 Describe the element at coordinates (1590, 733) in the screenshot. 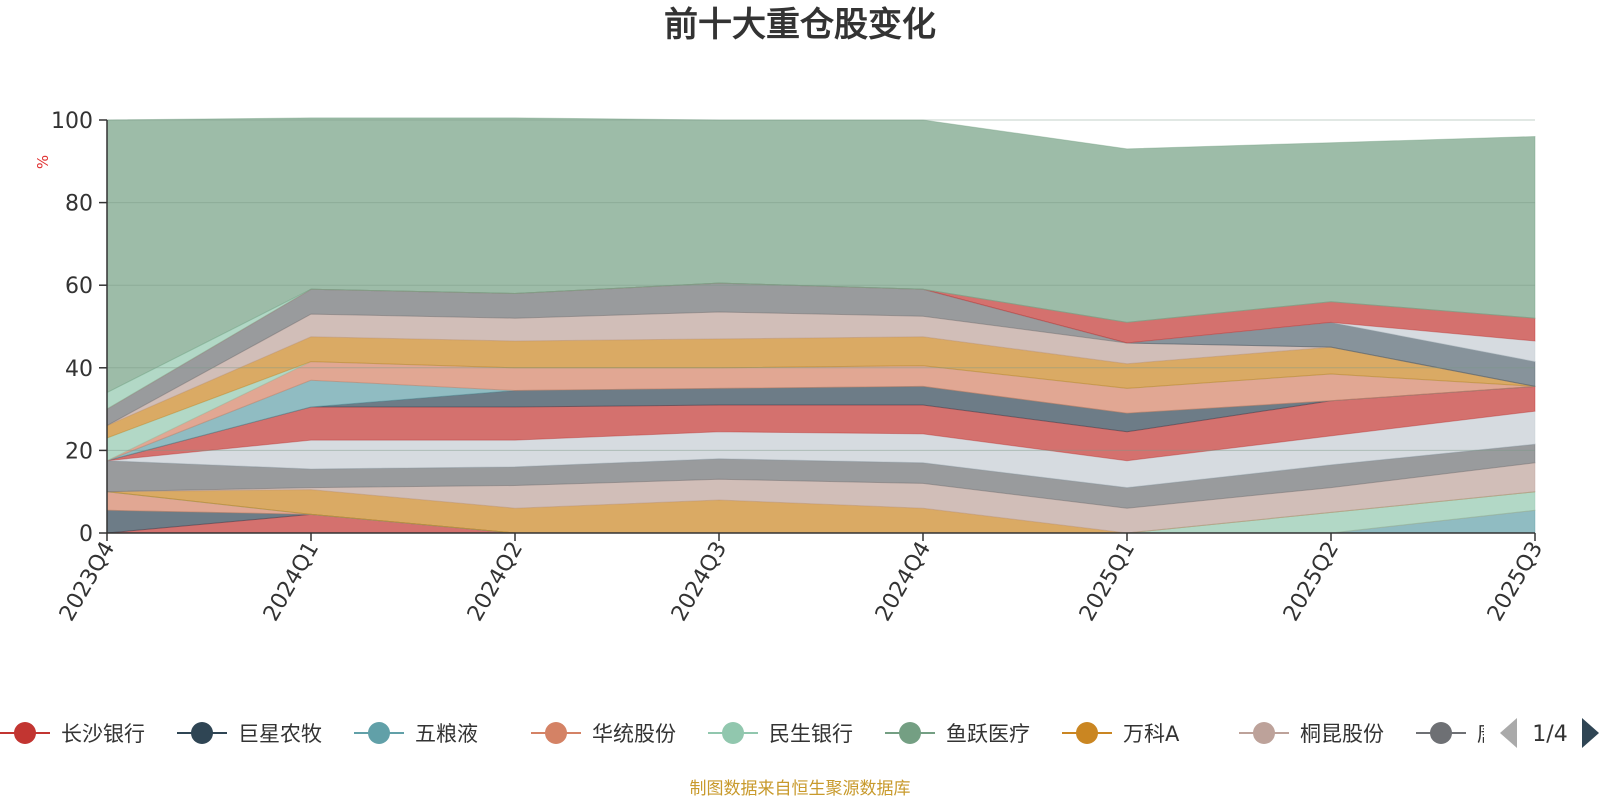

I see `legend-next-page-icon` at that location.